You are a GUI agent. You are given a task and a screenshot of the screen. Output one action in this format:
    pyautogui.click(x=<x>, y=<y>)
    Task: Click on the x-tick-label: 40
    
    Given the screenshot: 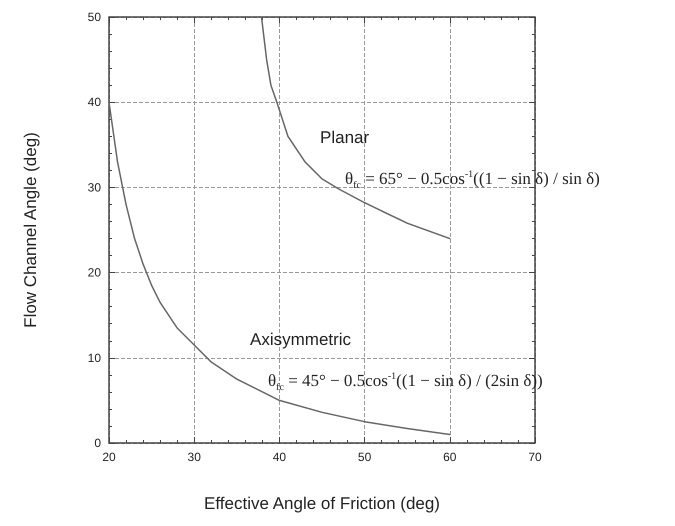 What is the action you would take?
    pyautogui.click(x=279, y=457)
    